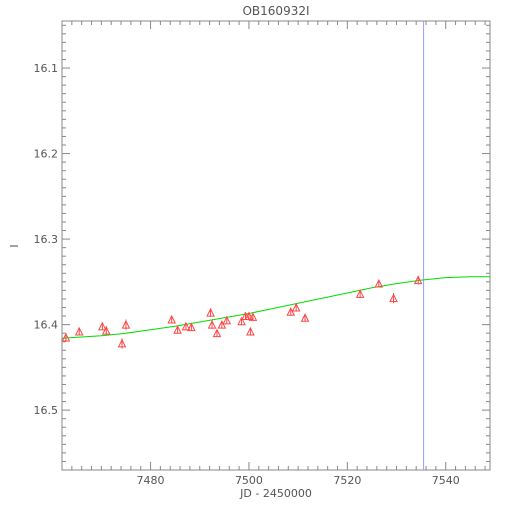  I want to click on chart-title: OB160932I, so click(275, 11).